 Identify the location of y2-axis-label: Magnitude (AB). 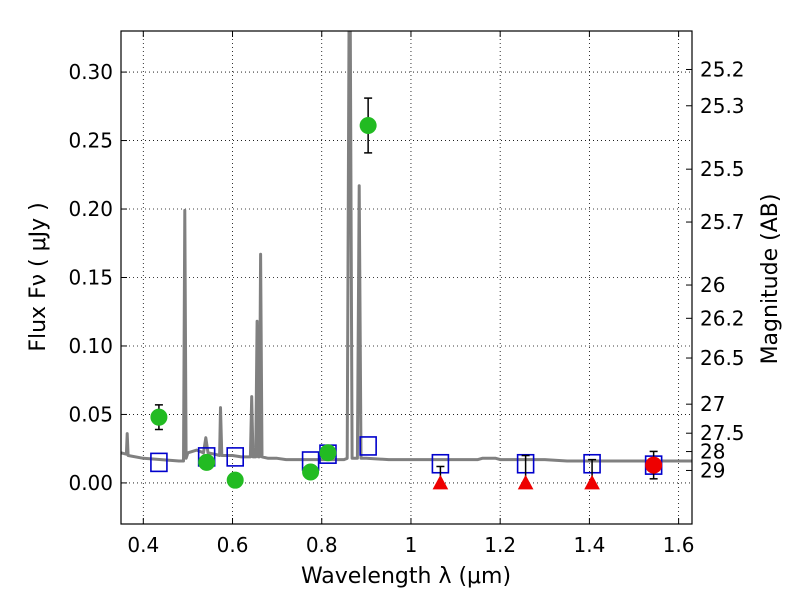
(770, 279).